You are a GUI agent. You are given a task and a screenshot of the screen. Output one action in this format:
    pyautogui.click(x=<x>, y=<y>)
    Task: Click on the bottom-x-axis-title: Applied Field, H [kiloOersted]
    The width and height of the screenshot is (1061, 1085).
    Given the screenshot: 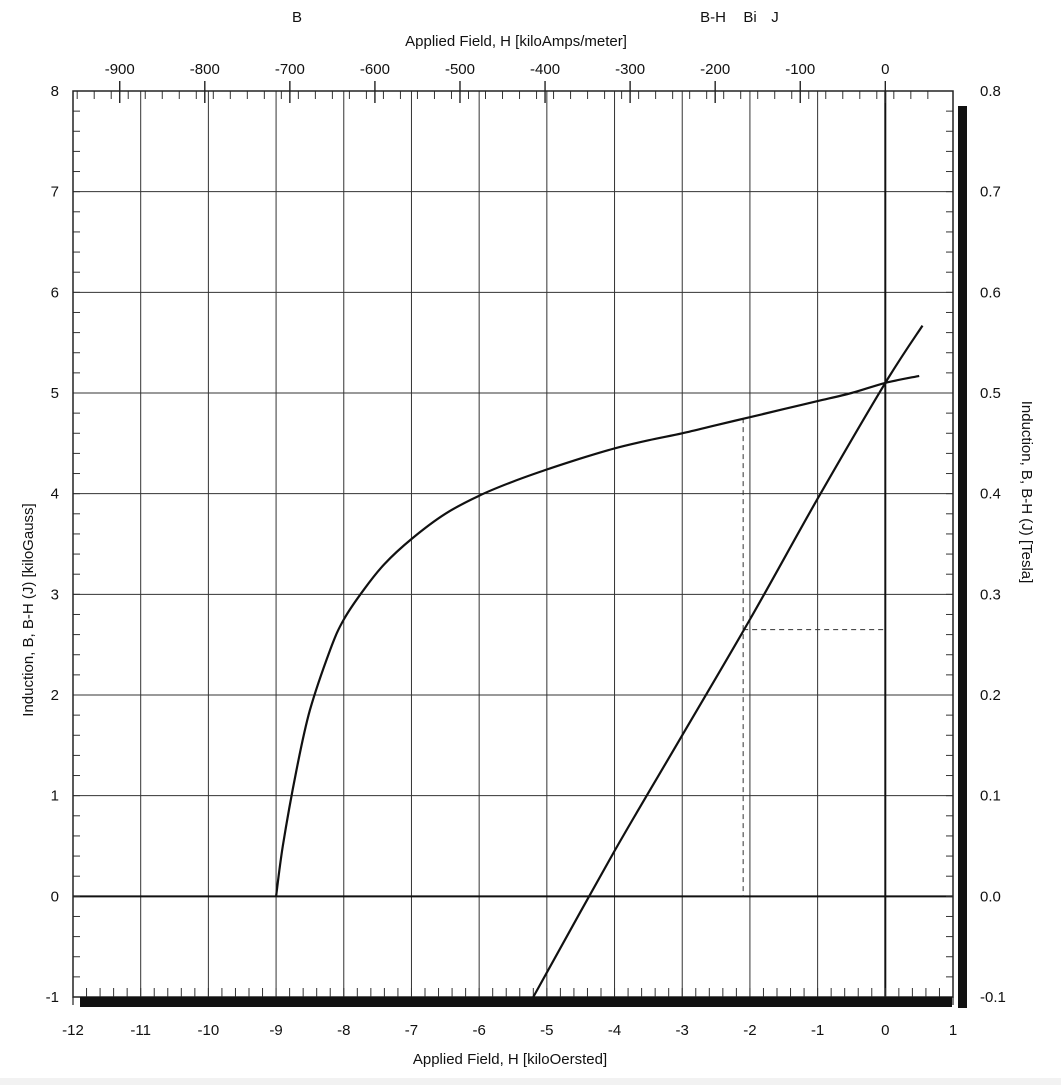 What is the action you would take?
    pyautogui.click(x=510, y=1059)
    